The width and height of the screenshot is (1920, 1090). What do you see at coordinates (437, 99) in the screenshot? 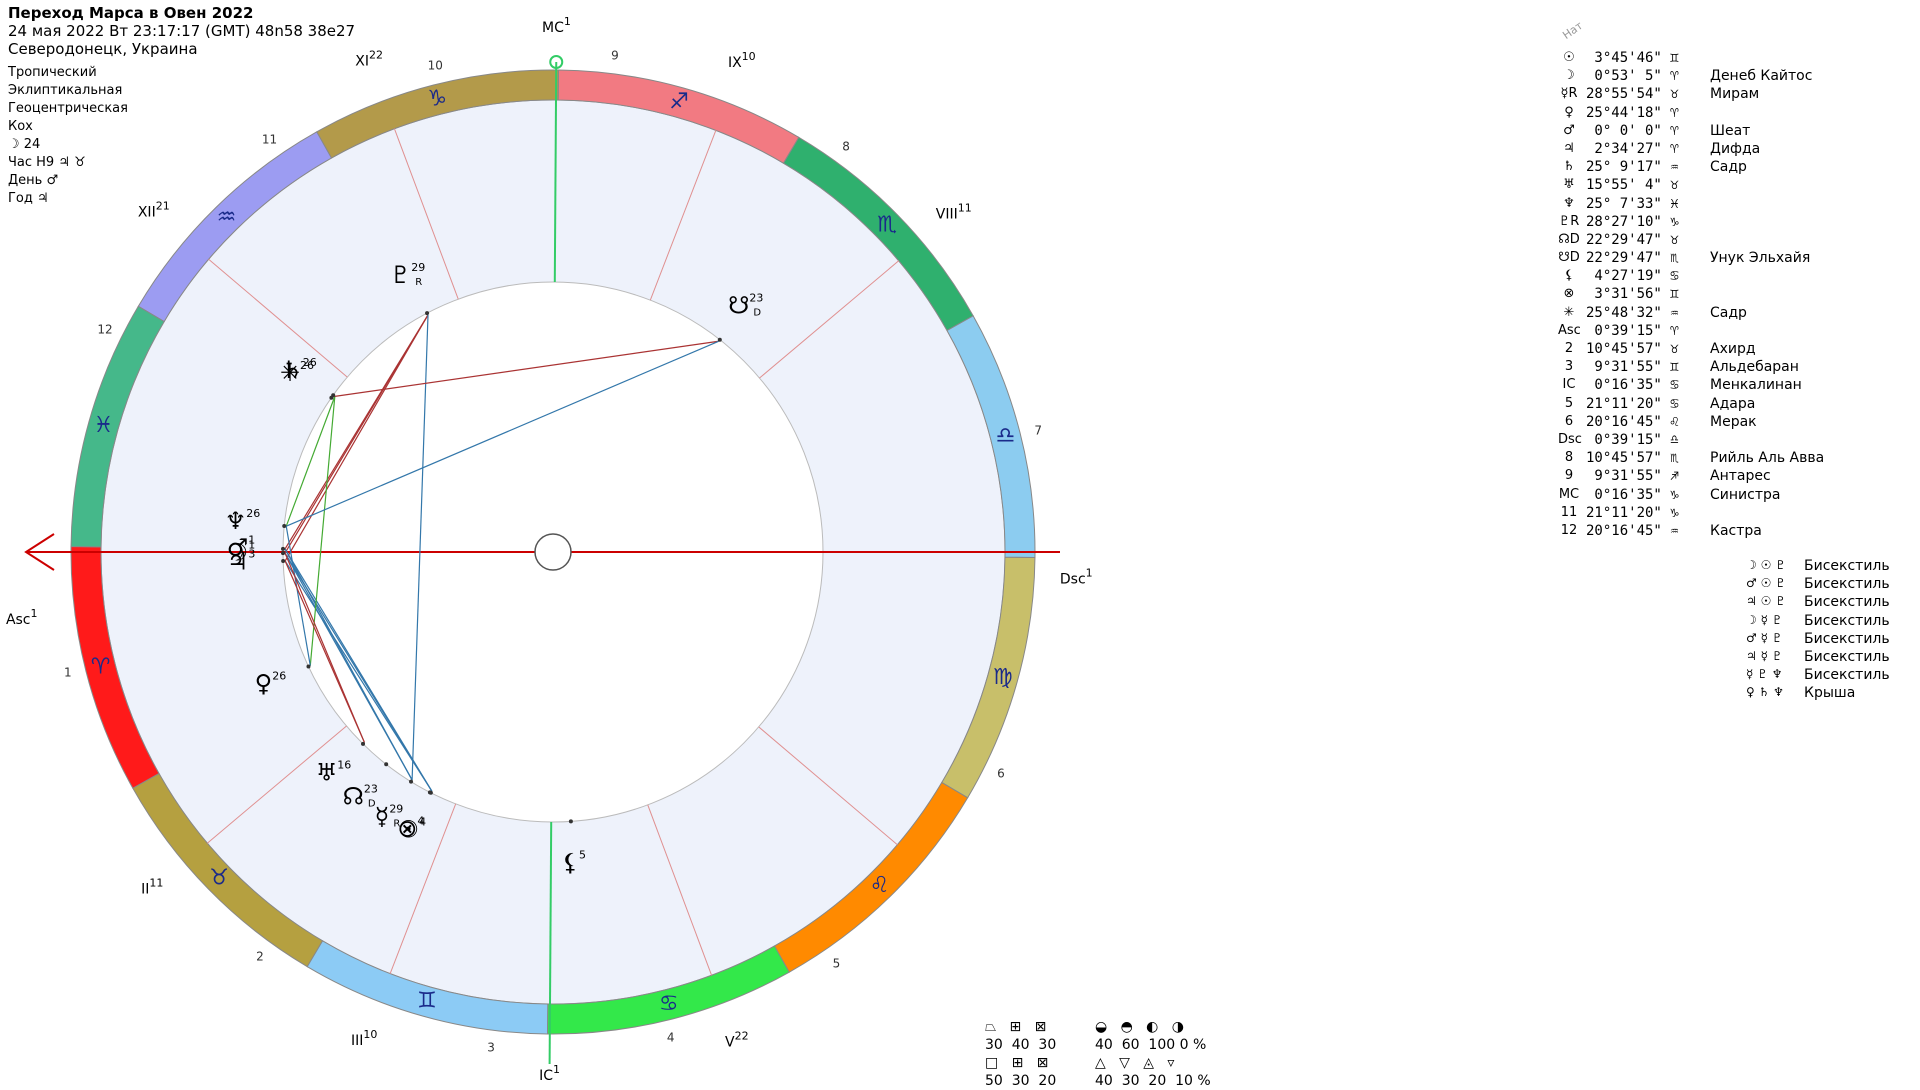
I see `capricorn-sign-icon: ♑` at bounding box center [437, 99].